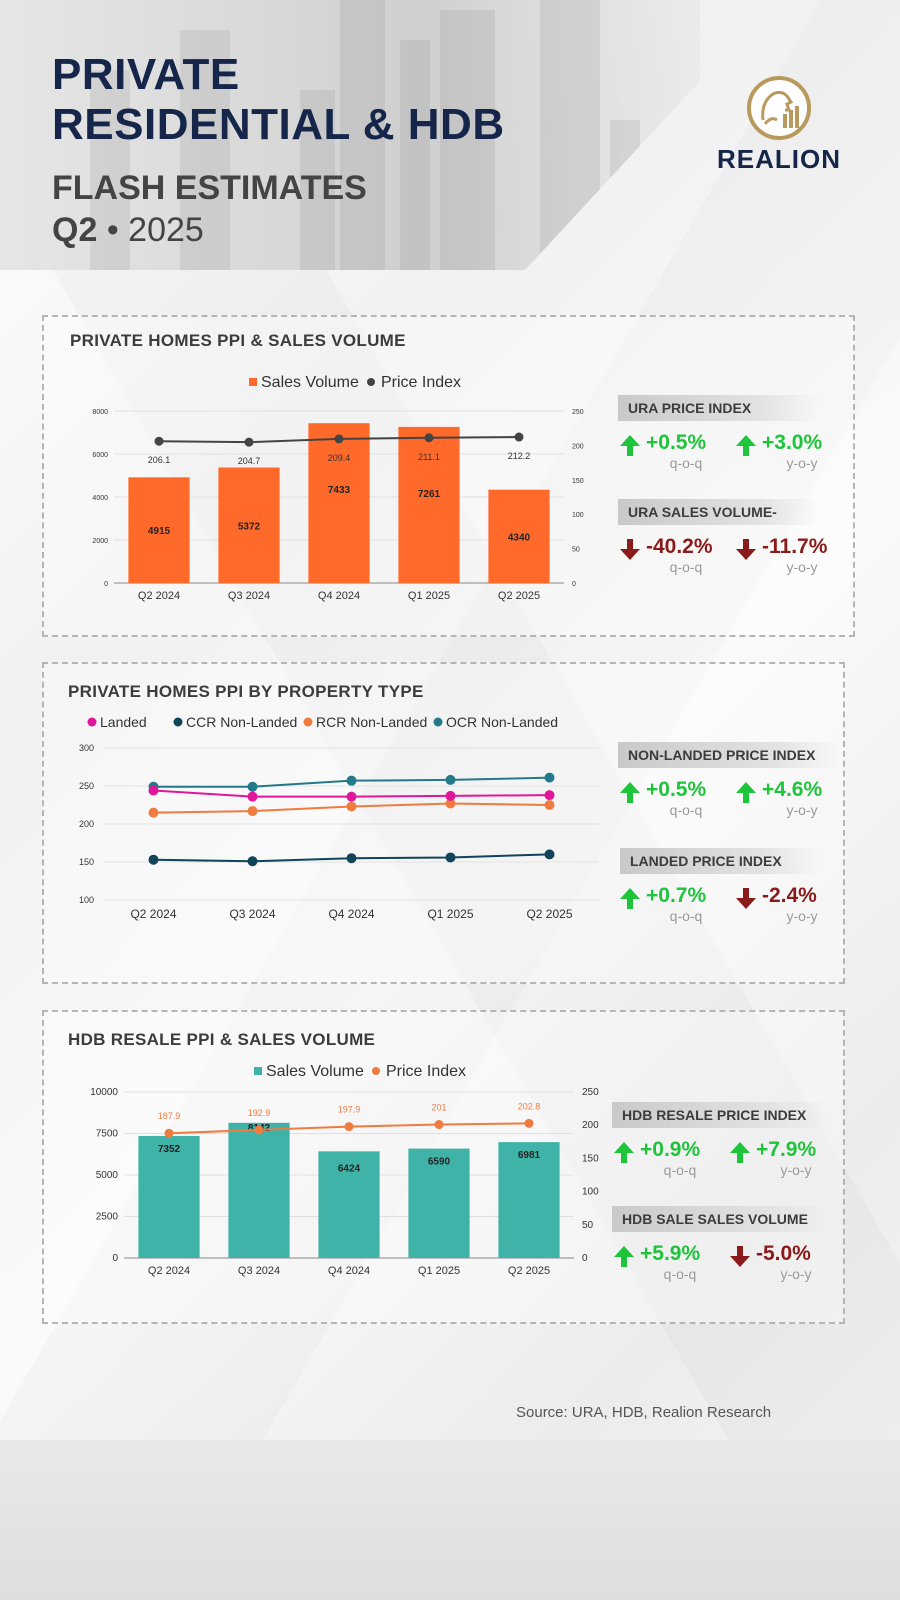 This screenshot has height=1600, width=900. I want to click on y-tick-label: 200, so click(86, 824).